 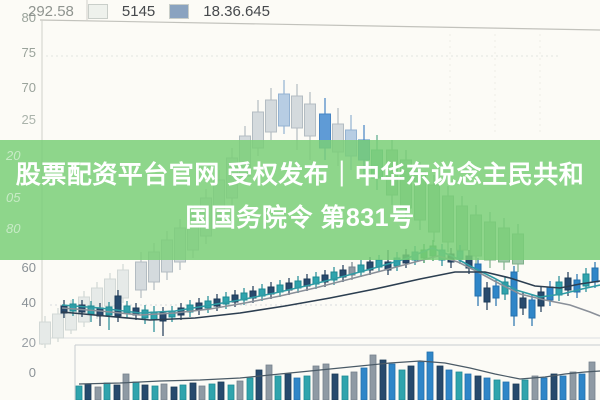 What do you see at coordinates (29, 119) in the screenshot?
I see `axis-label: 25` at bounding box center [29, 119].